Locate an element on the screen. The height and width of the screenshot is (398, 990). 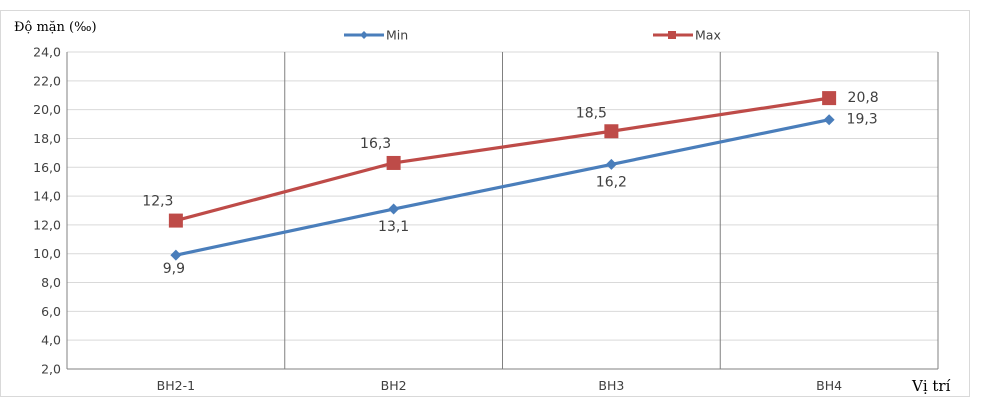
legend-label: Min is located at coordinates (397, 35).